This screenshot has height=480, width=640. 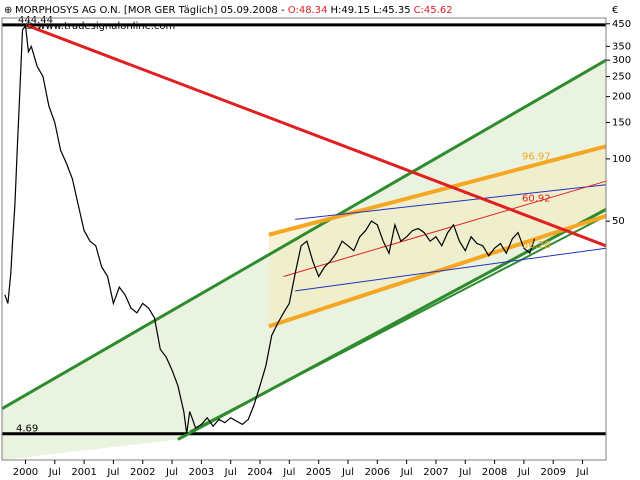 What do you see at coordinates (536, 245) in the screenshot?
I see `level-label-orange-lower: 36.28` at bounding box center [536, 245].